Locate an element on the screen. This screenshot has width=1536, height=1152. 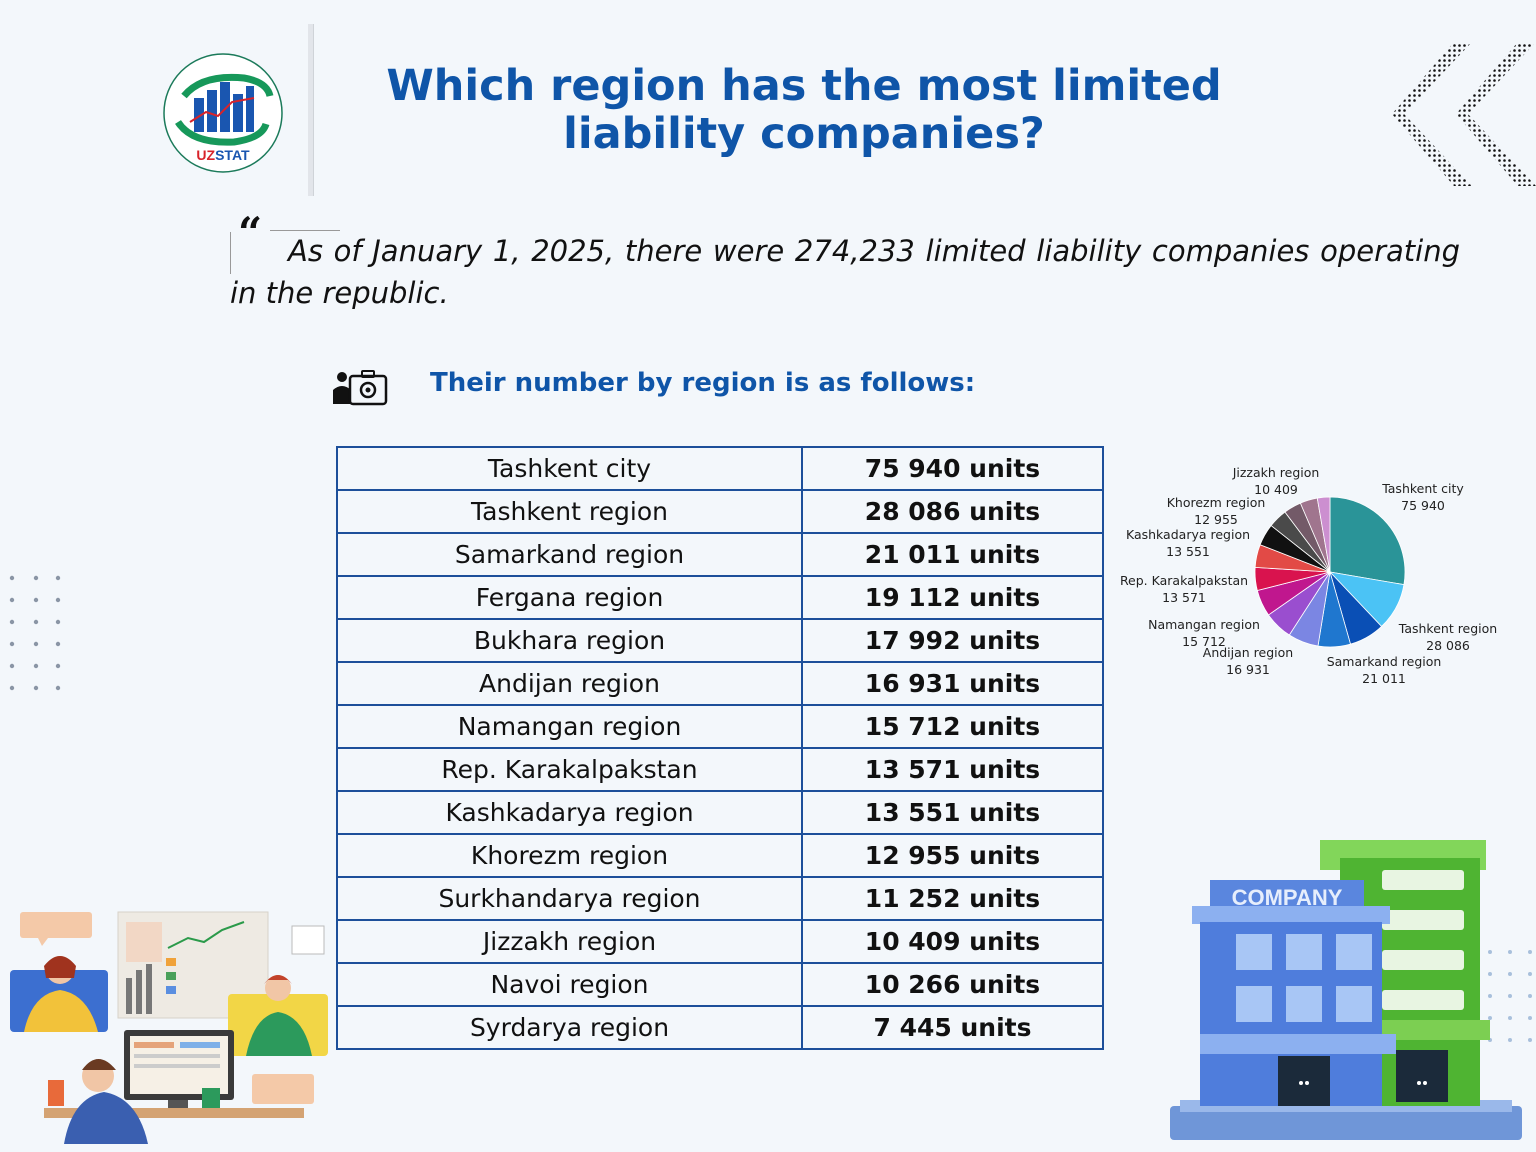
table-row: Andijan region 16 931 units is located at coordinates (720, 683).